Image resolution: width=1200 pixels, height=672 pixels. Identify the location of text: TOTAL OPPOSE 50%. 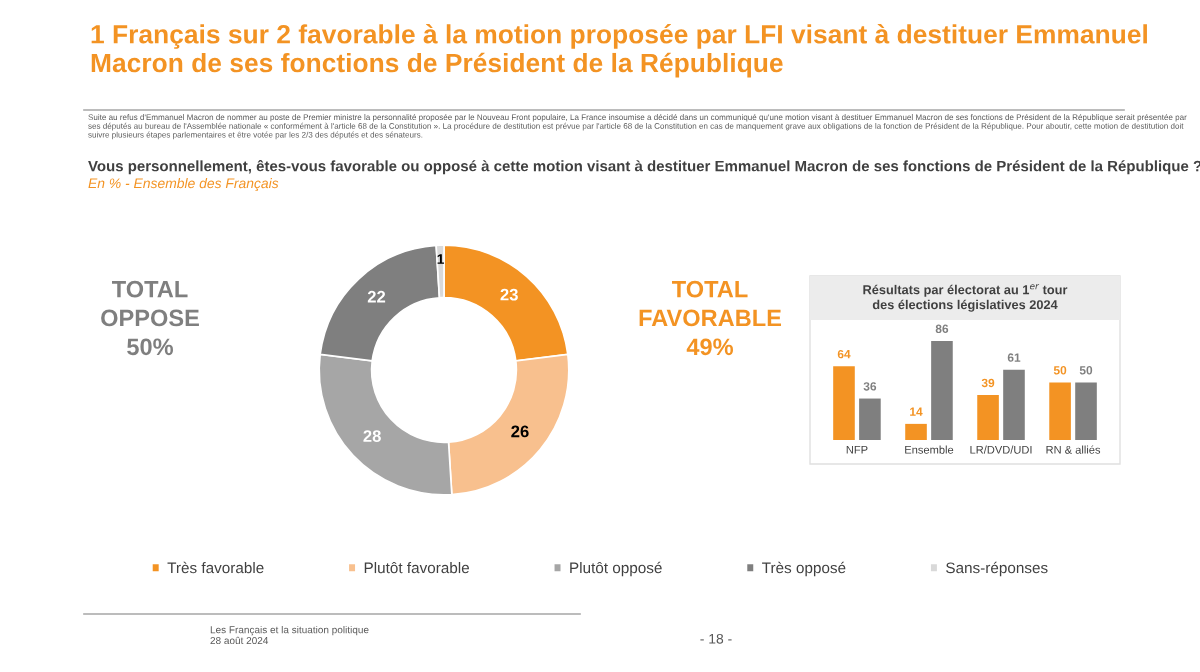
(150, 318).